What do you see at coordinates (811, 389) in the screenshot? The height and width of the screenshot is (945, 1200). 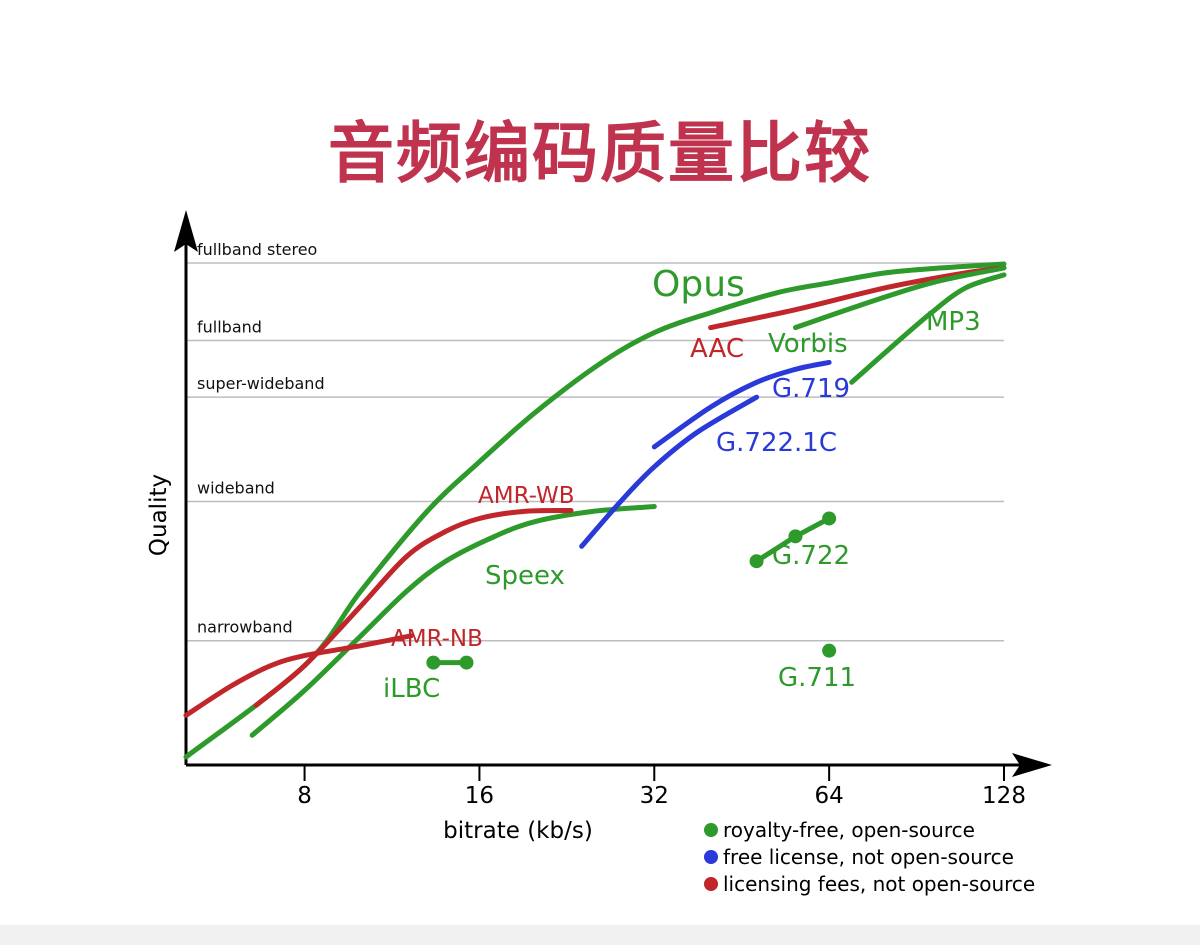 I see `series-label: G.719` at bounding box center [811, 389].